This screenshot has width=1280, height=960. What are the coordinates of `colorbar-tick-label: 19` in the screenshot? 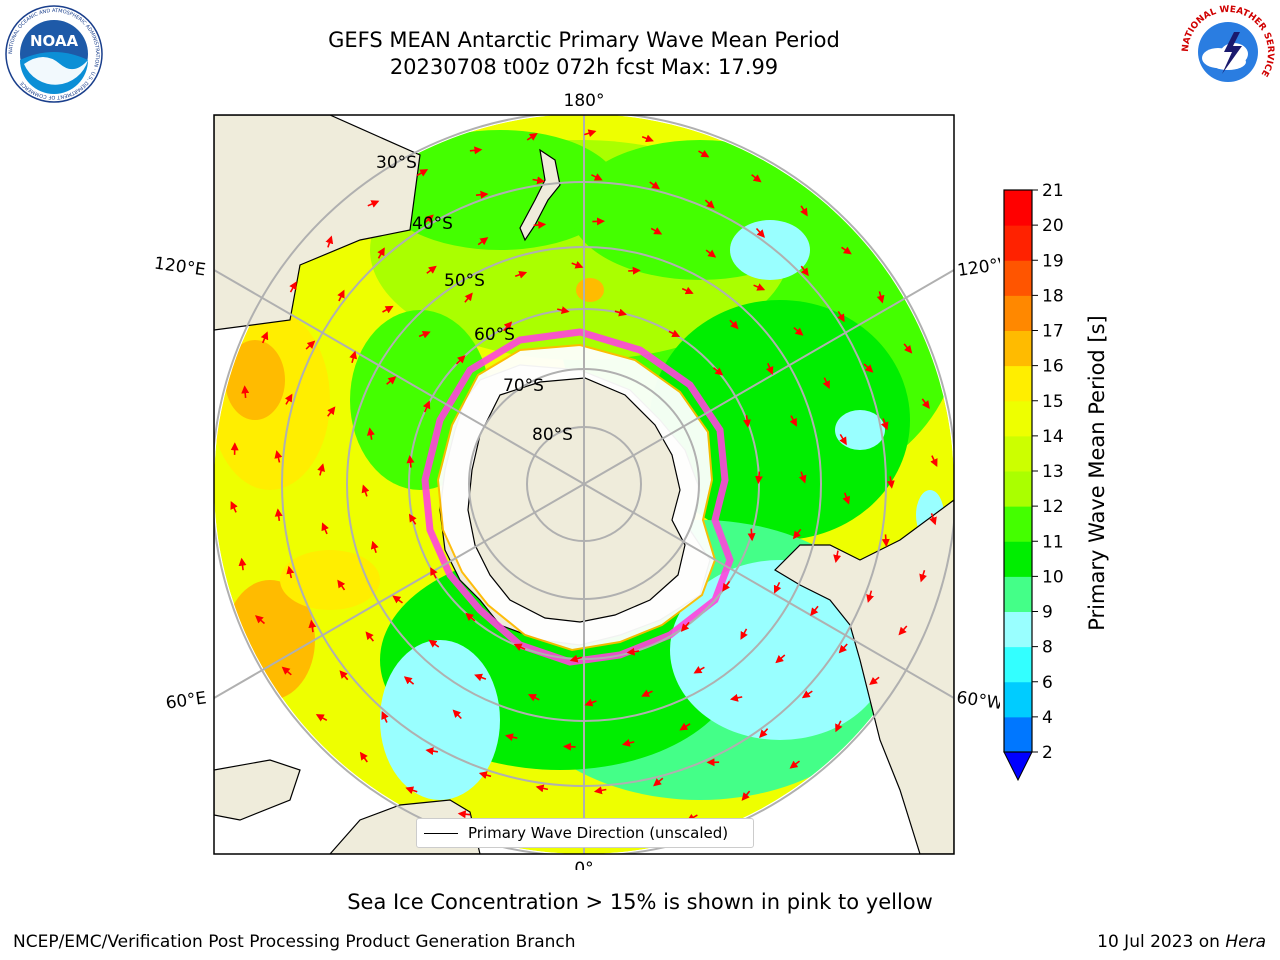 It's located at (1053, 261).